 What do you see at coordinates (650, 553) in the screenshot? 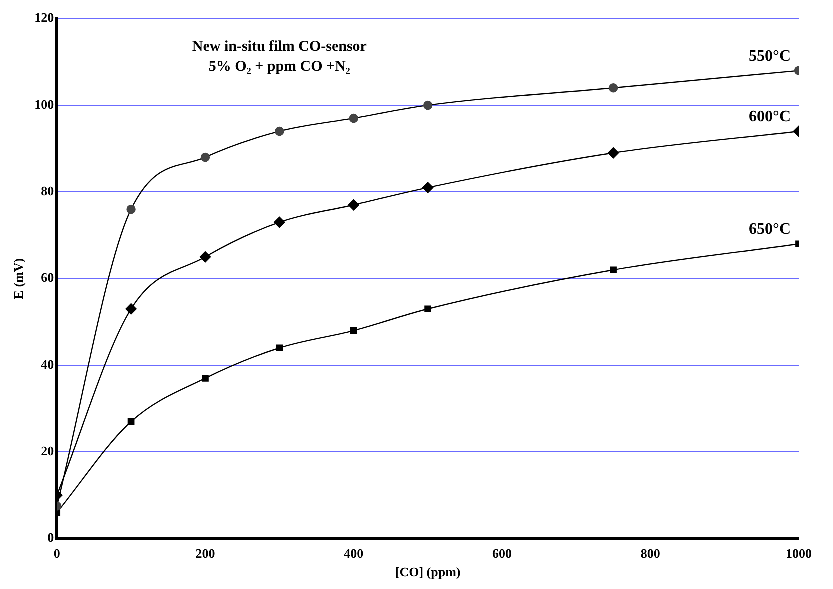
I see `x-tick-label: 800` at bounding box center [650, 553].